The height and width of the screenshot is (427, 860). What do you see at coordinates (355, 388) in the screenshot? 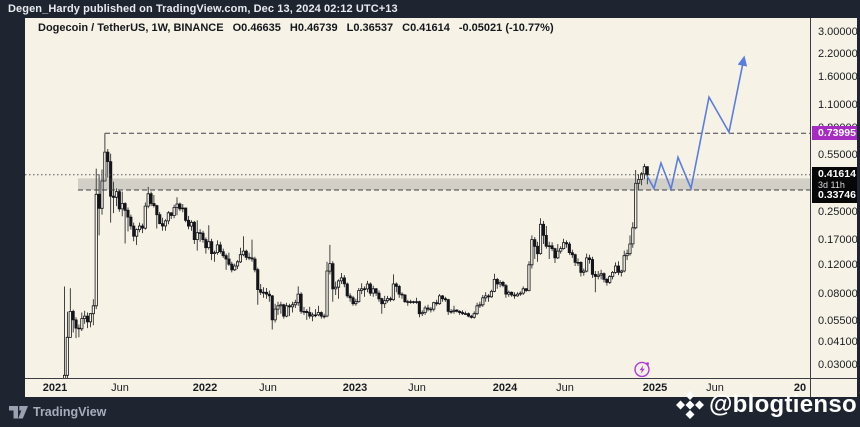
I see `time-tick-2023: 2023` at bounding box center [355, 388].